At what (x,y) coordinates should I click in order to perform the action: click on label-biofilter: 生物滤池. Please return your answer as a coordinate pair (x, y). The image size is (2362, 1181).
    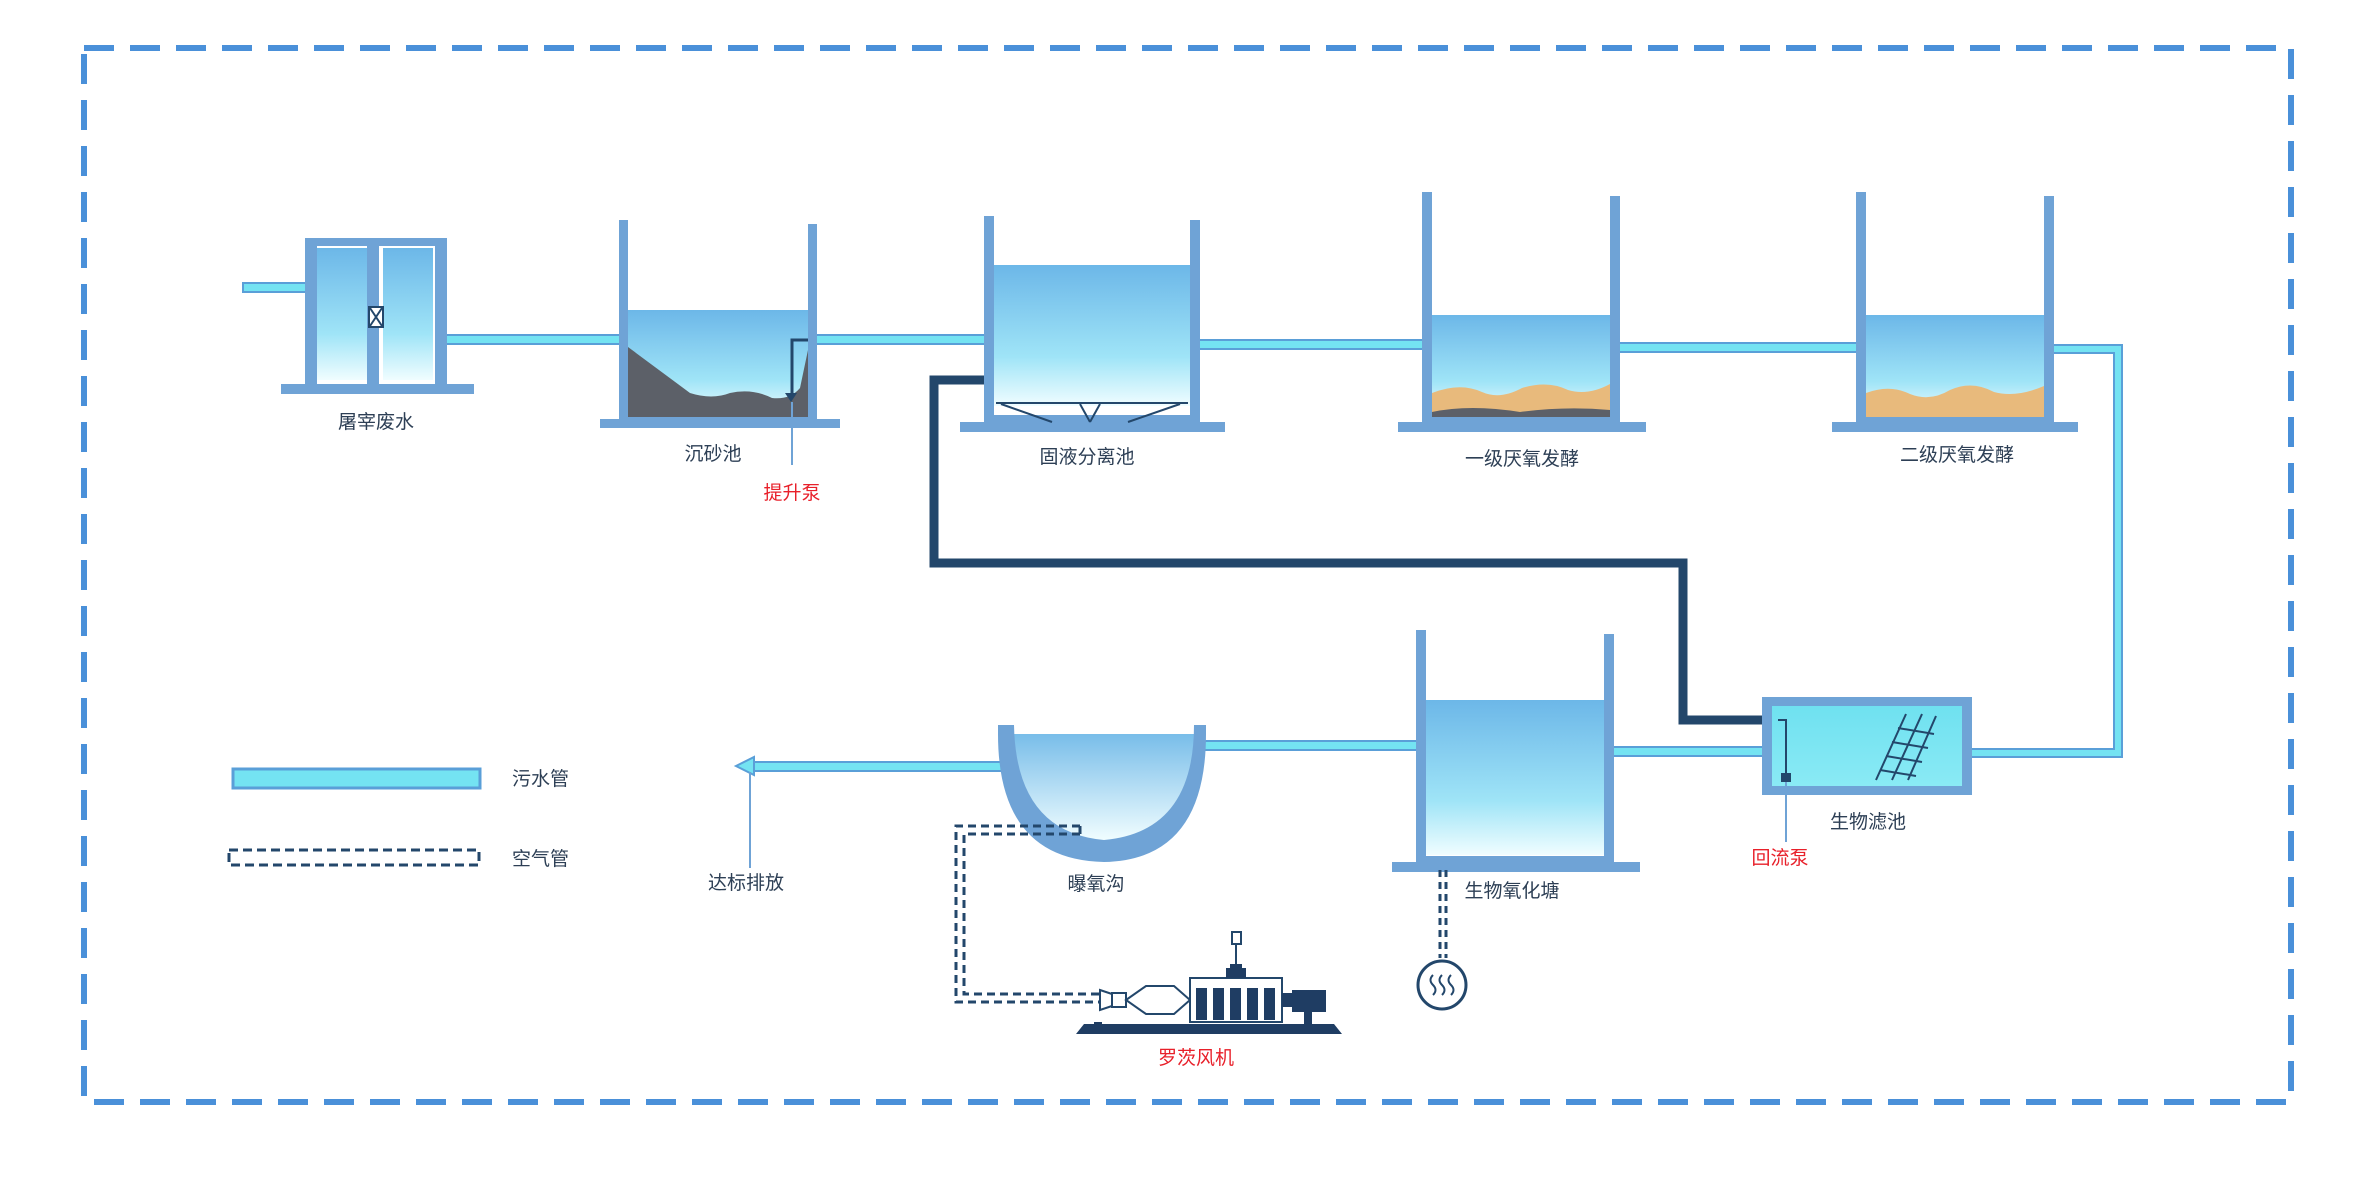
    Looking at the image, I should click on (1868, 822).